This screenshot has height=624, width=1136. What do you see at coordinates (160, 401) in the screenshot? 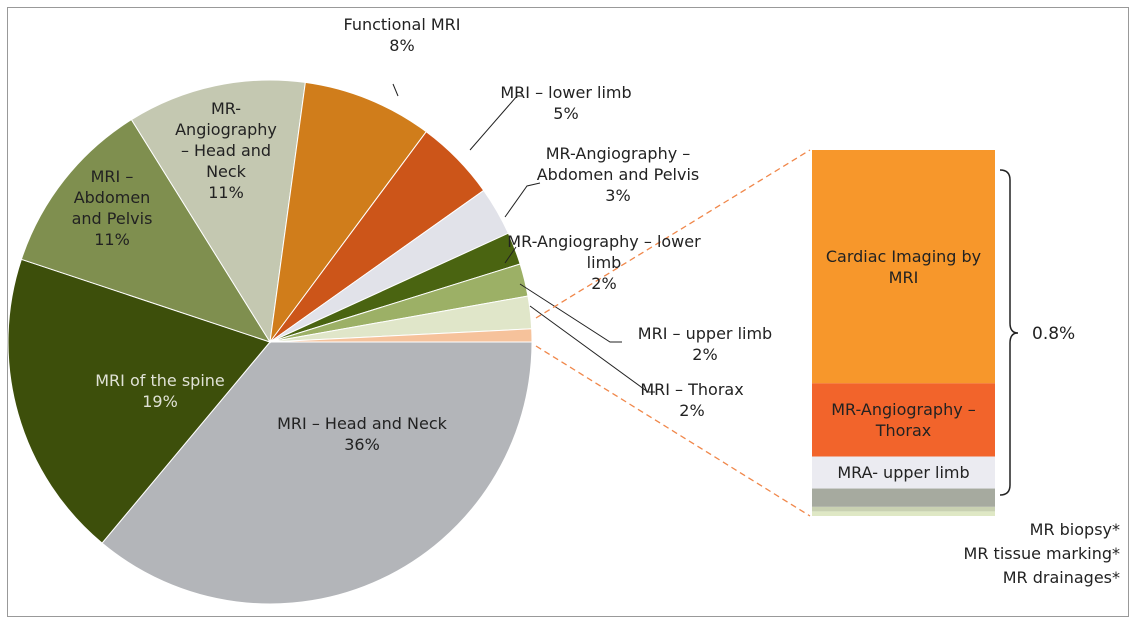
I see `slice-percent: 19%` at bounding box center [160, 401].